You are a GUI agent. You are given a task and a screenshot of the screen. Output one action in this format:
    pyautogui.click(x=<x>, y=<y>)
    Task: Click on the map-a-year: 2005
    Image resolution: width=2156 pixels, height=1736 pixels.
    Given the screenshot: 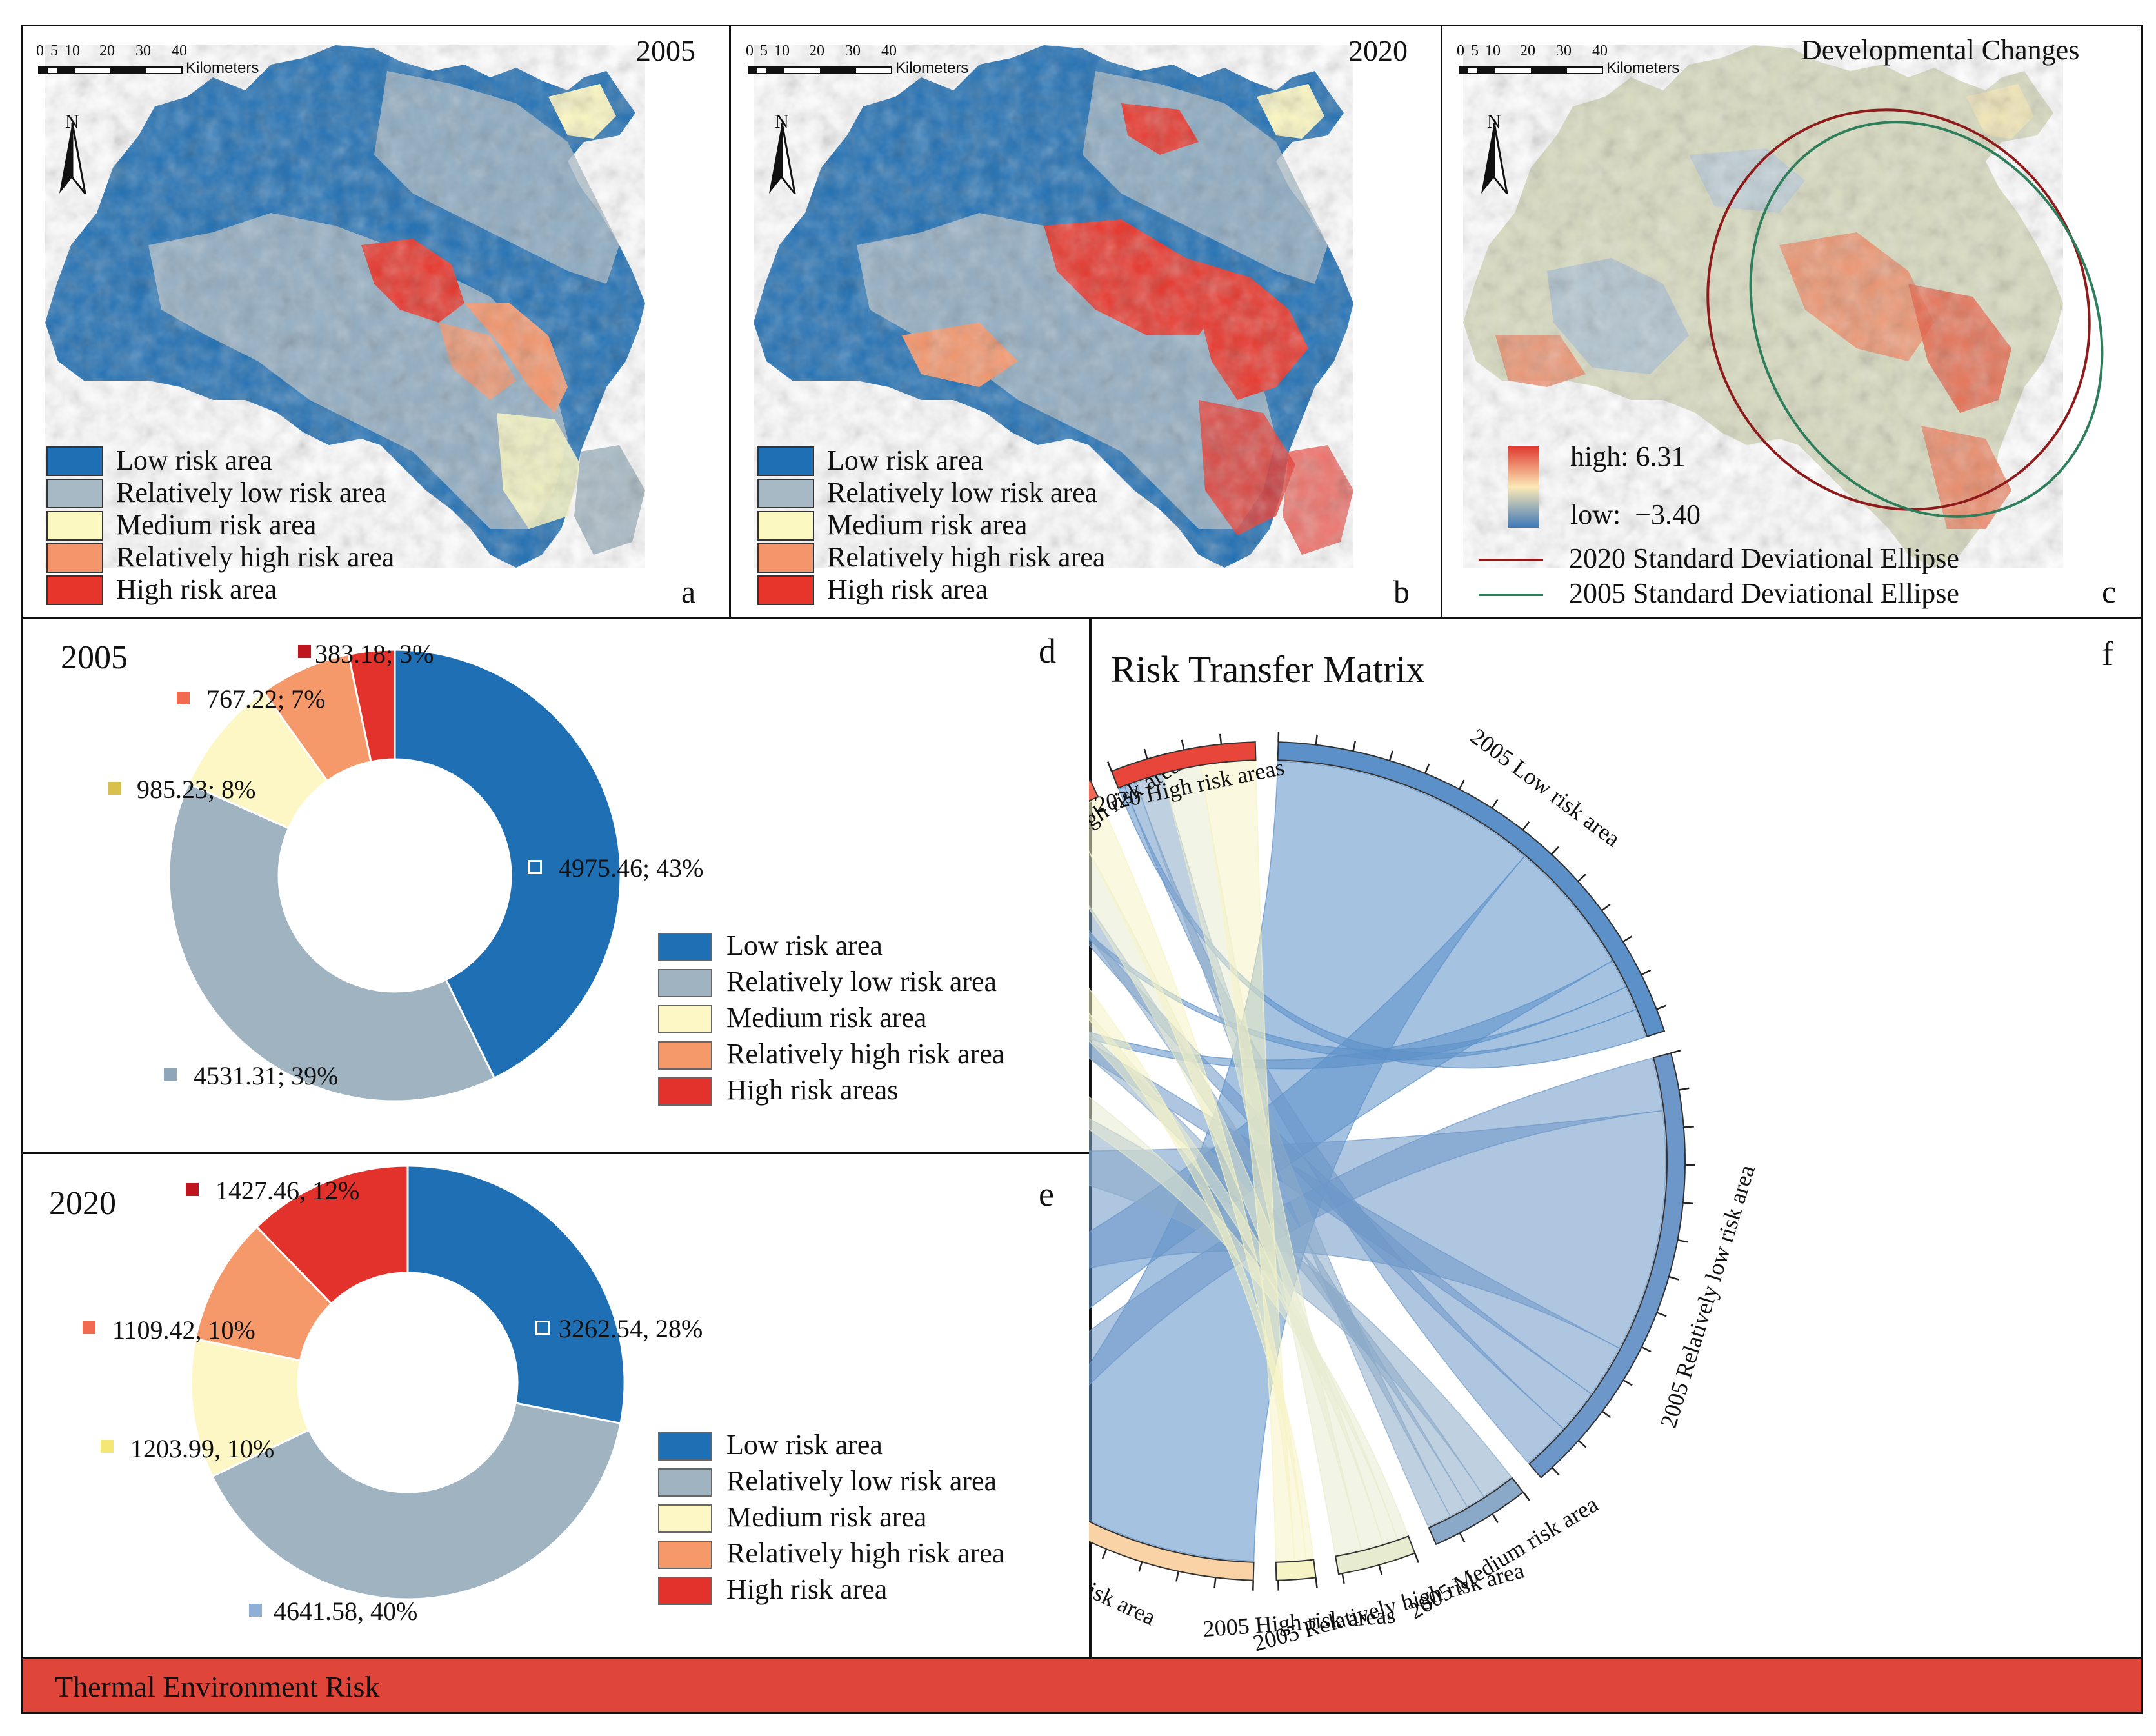 What is the action you would take?
    pyautogui.click(x=666, y=50)
    